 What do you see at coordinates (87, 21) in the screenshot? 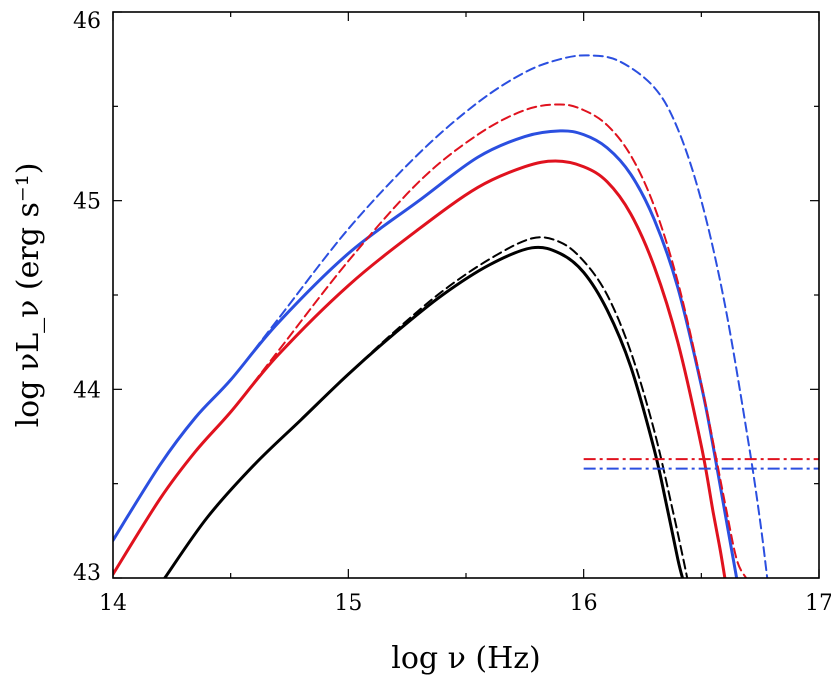
I see `y-tick-label: 46` at bounding box center [87, 21].